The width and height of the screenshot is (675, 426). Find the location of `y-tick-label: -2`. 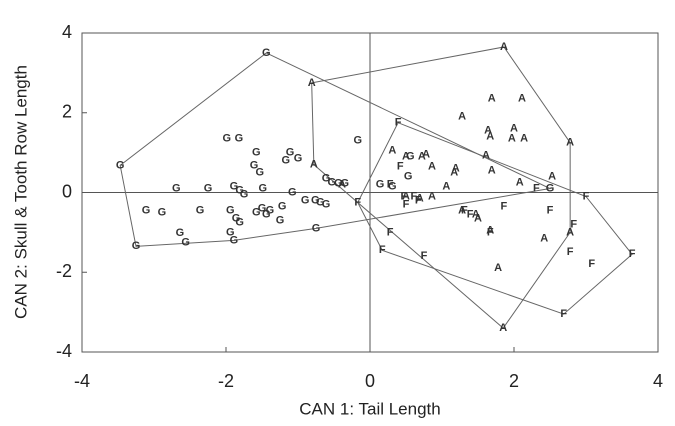

y-tick-label: -2 is located at coordinates (64, 271).